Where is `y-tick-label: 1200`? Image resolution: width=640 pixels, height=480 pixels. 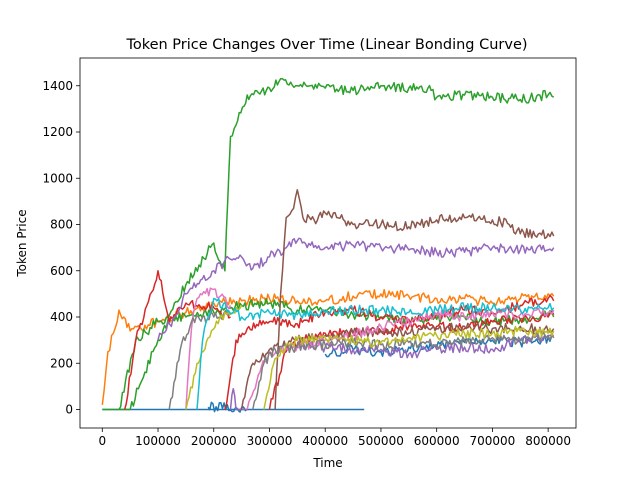 y-tick-label: 1200 is located at coordinates (57, 132).